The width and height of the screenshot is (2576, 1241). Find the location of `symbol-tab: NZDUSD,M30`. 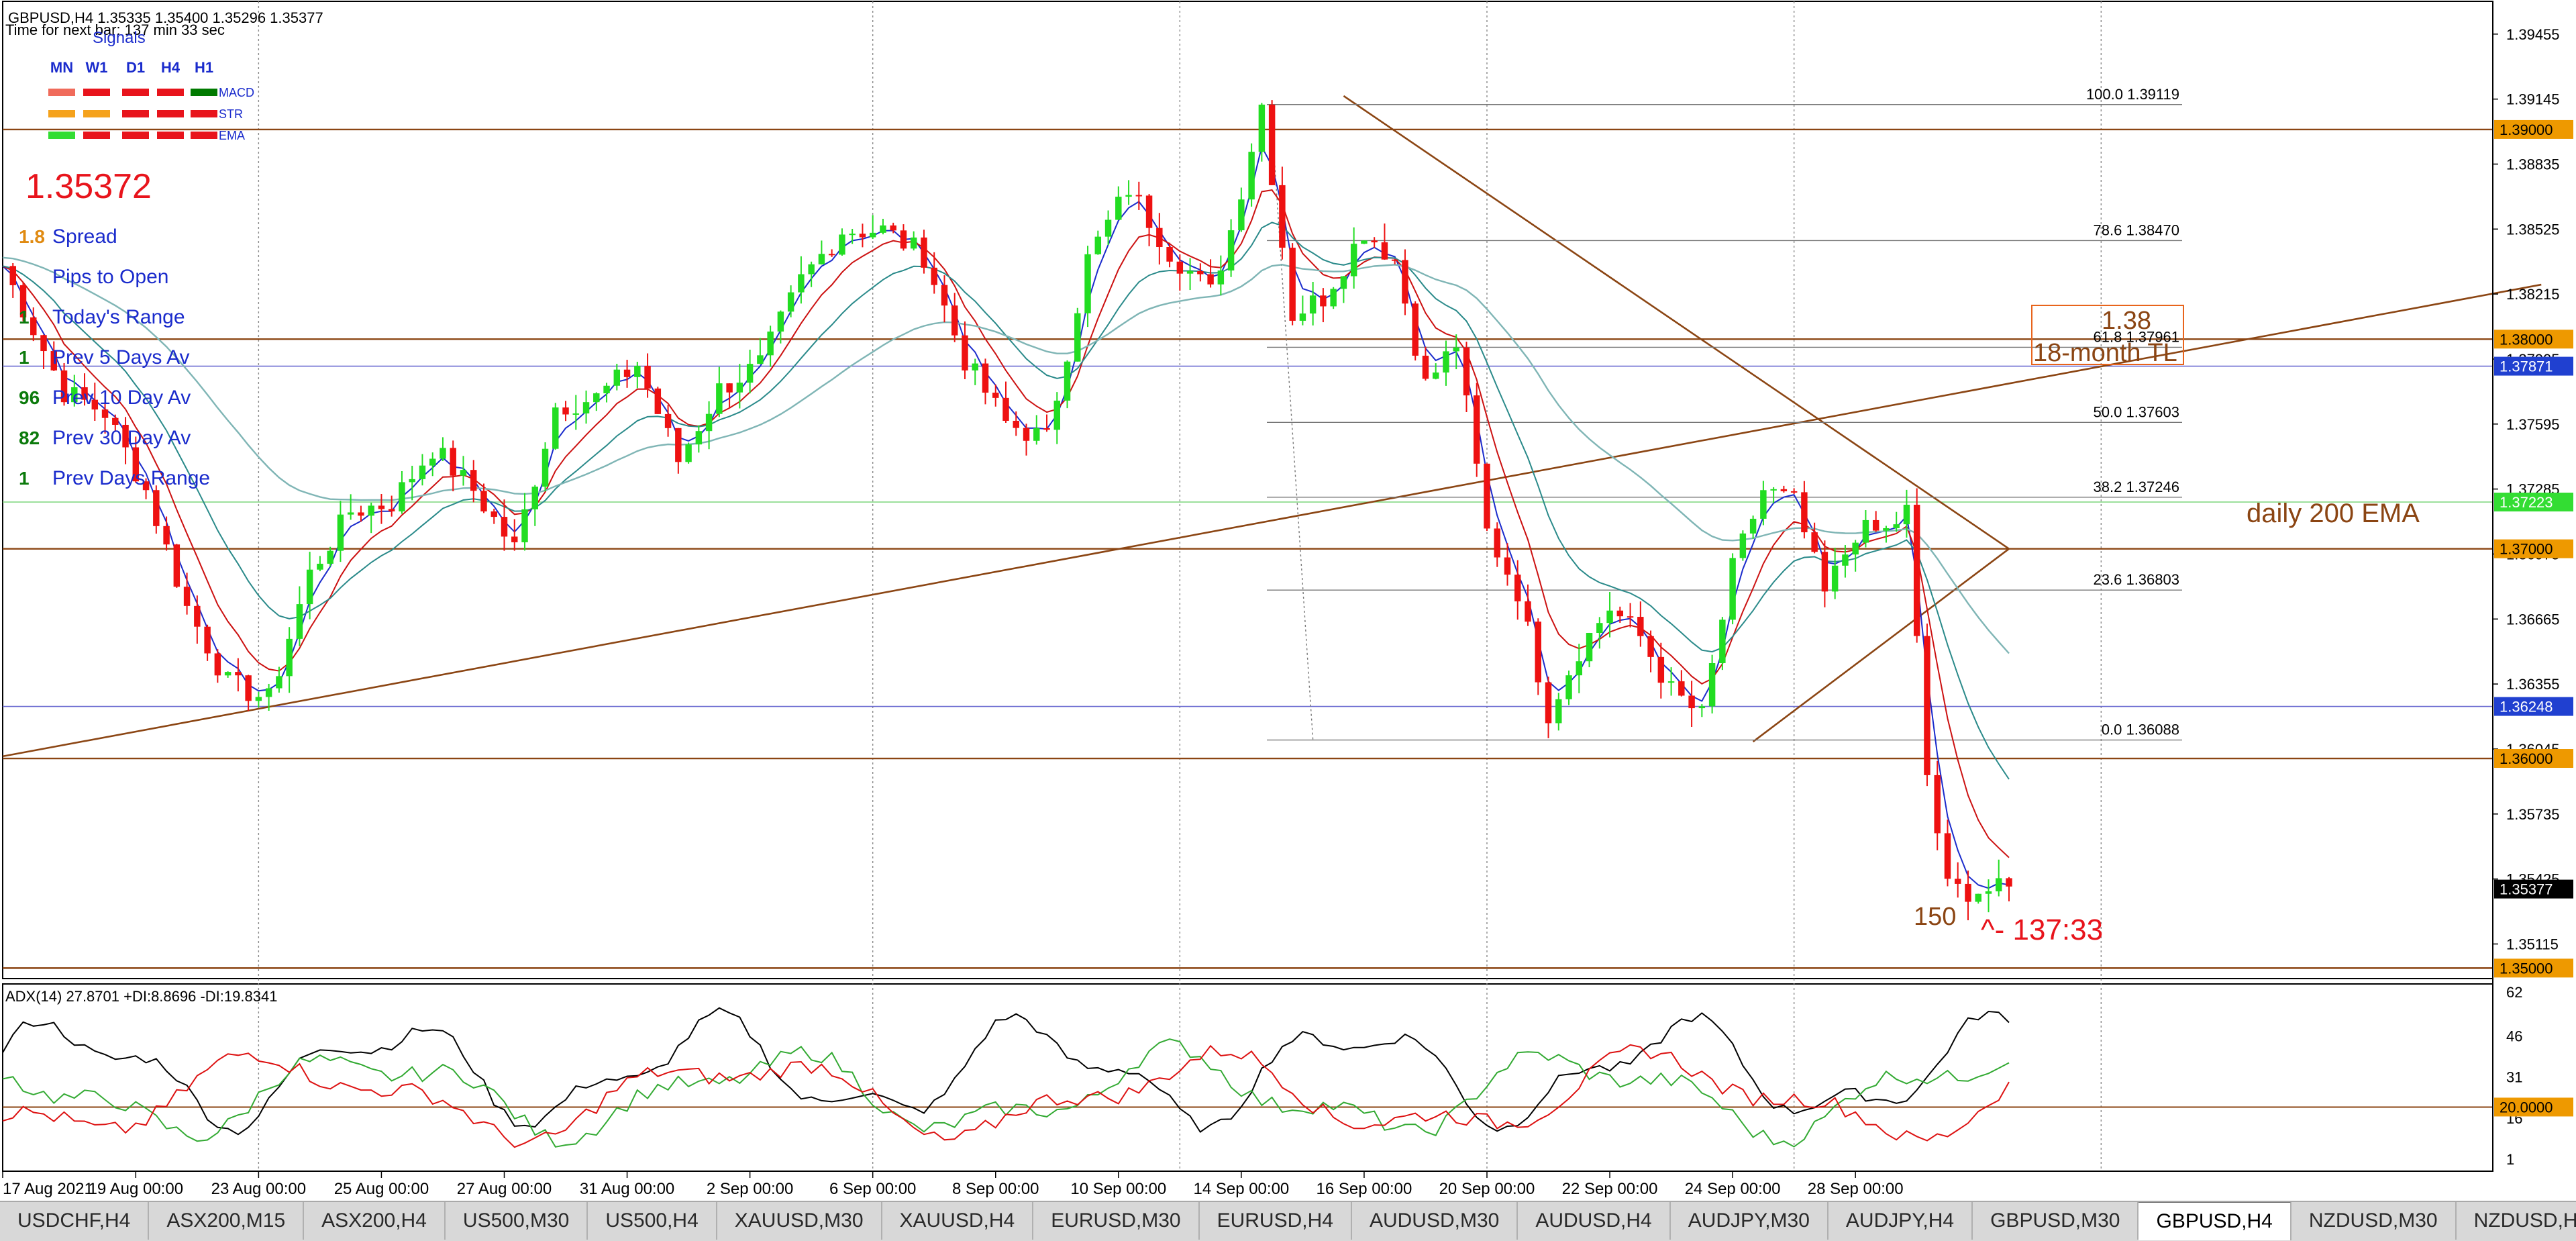

symbol-tab: NZDUSD,M30 is located at coordinates (2374, 1221).